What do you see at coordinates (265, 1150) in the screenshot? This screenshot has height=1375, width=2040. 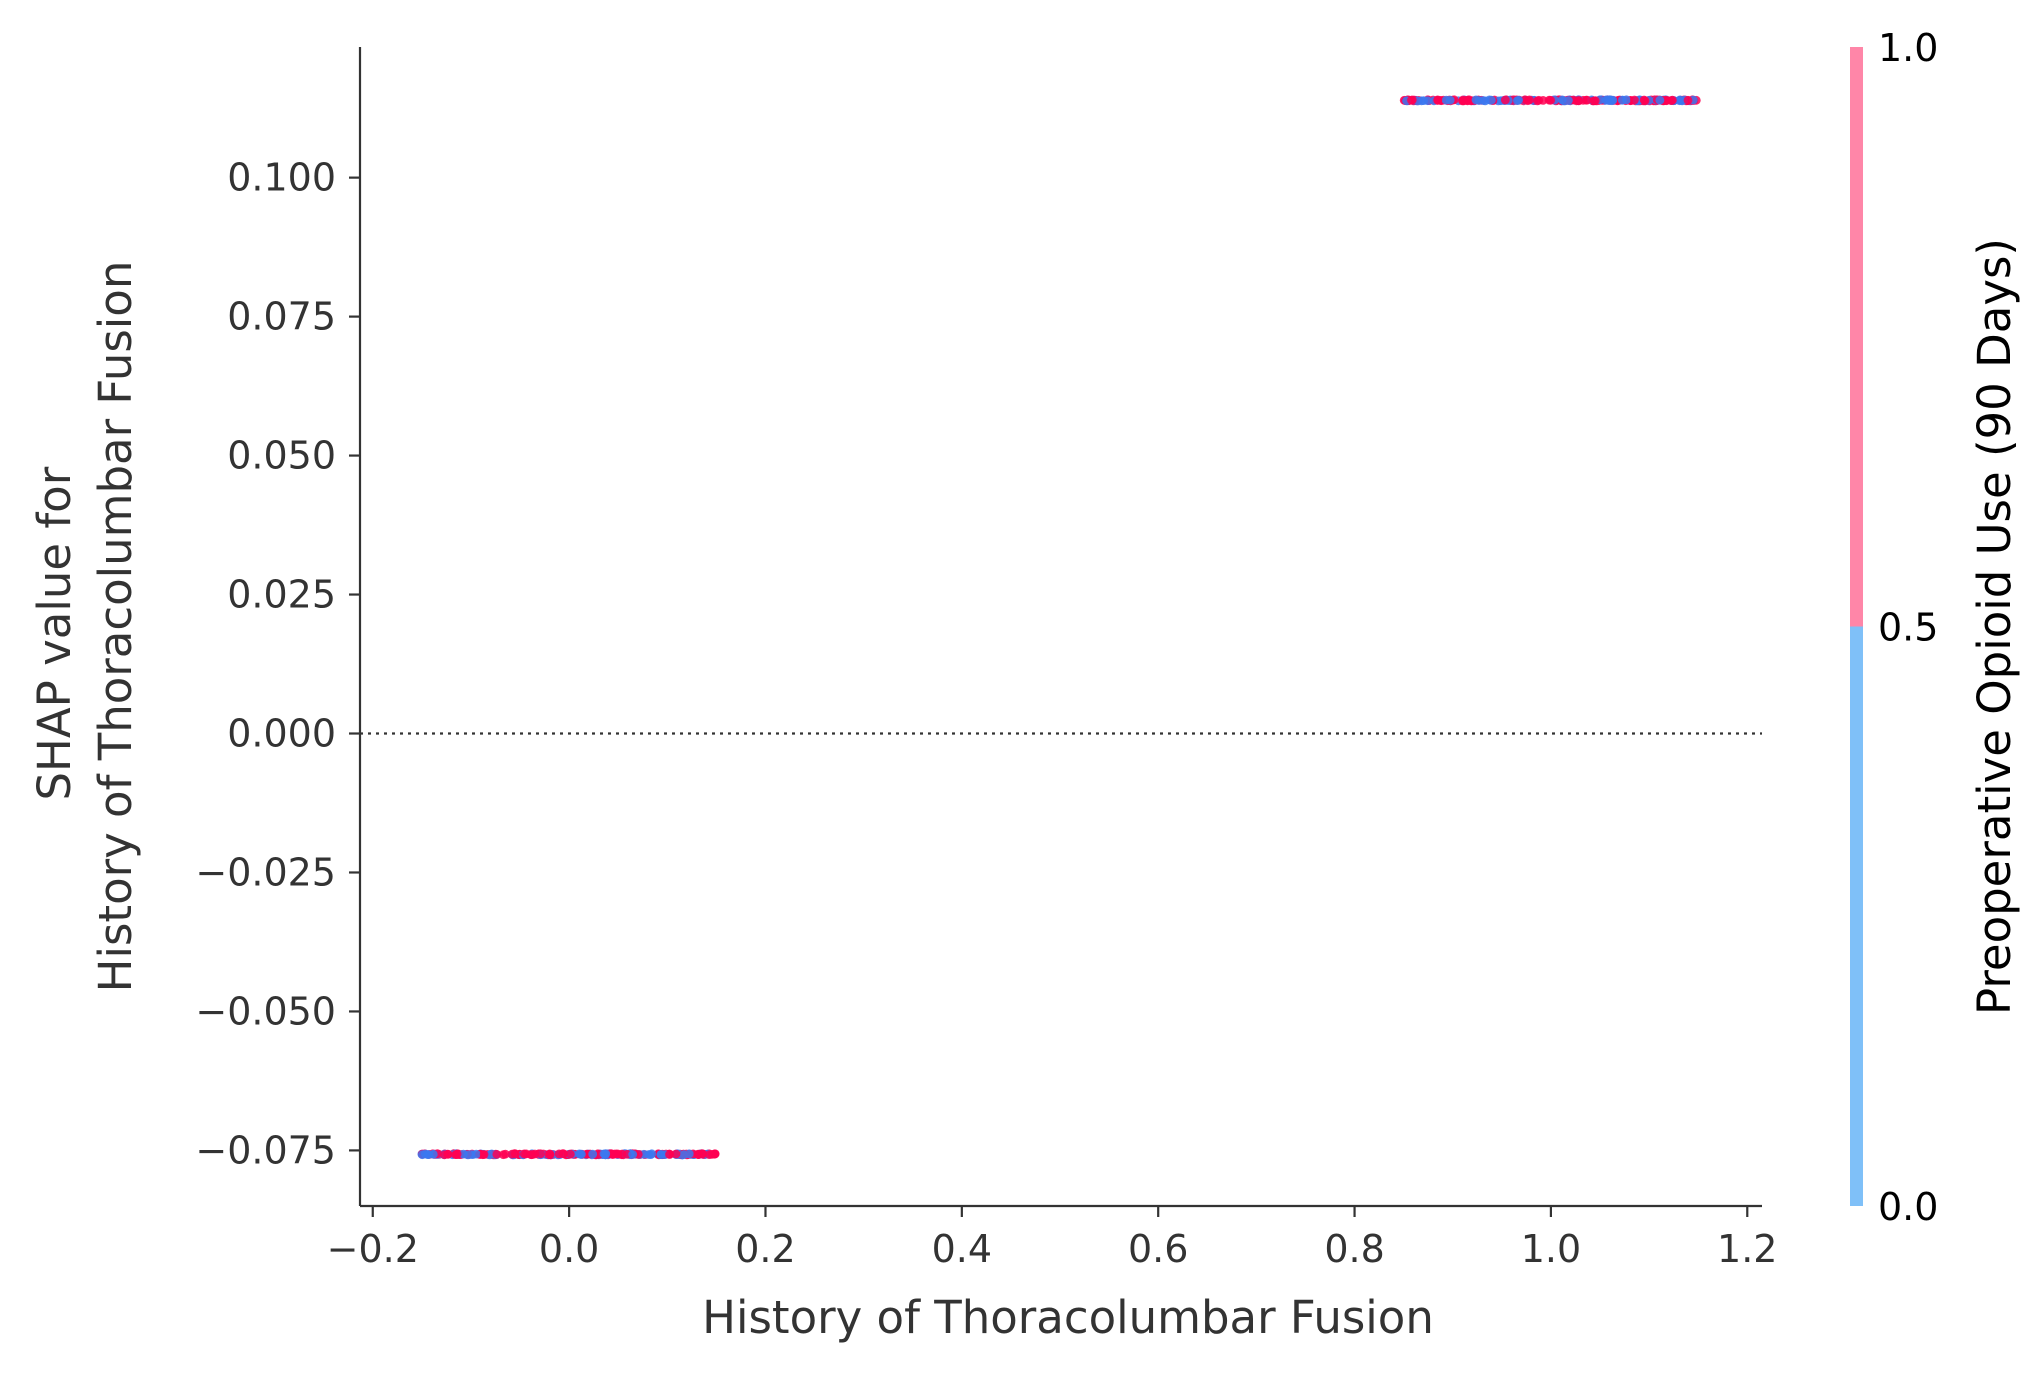 I see `y-tick-label: −0.075` at bounding box center [265, 1150].